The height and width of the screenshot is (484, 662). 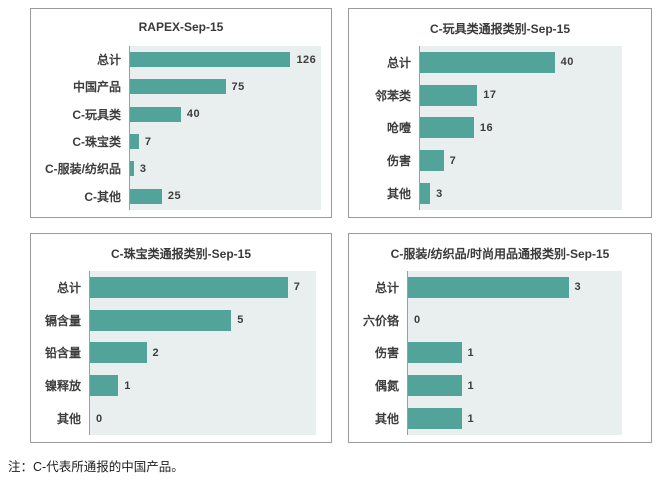 I want to click on chart-row: 邻苯类 17, so click(x=500, y=95).